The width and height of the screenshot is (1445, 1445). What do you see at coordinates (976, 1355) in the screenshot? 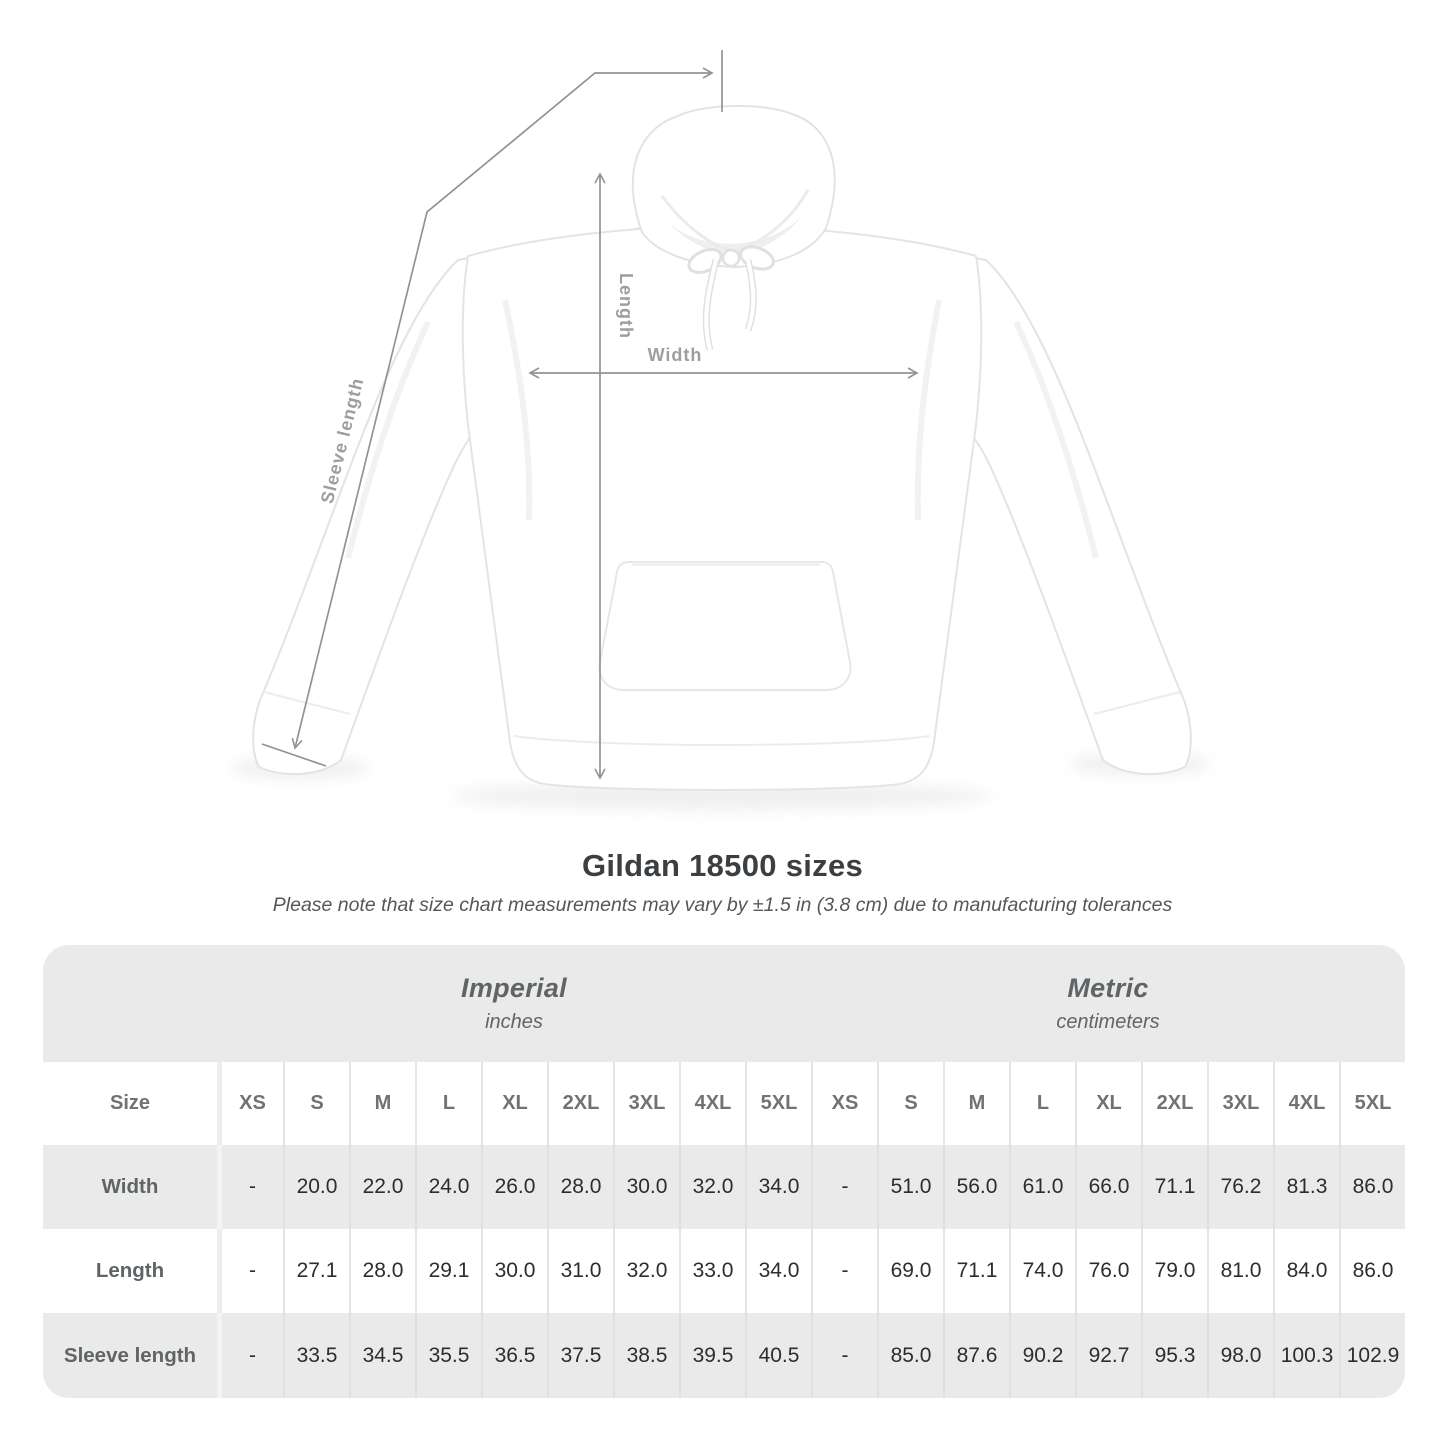
I see `table-cell: 87.6` at bounding box center [976, 1355].